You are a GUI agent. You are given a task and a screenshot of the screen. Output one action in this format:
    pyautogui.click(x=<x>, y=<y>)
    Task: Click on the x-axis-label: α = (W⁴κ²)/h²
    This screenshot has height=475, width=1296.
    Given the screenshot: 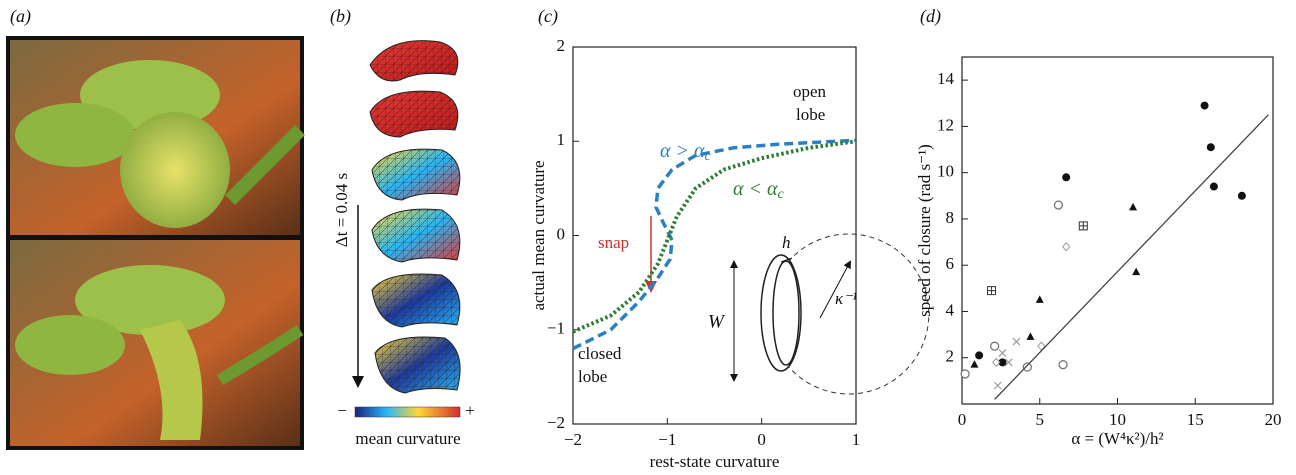 What is the action you would take?
    pyautogui.click(x=1117, y=438)
    